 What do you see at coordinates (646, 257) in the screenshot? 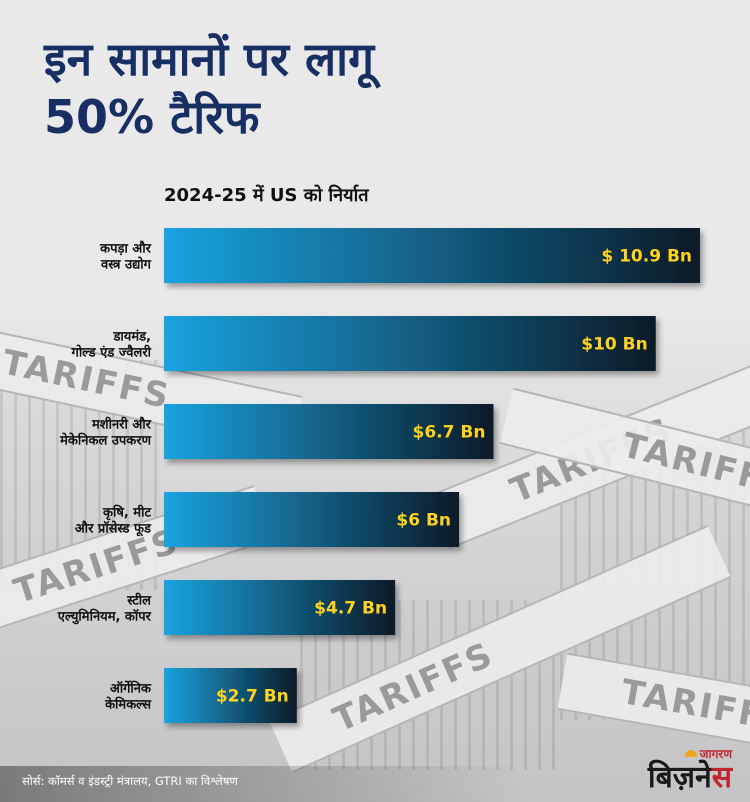
I see `bar-value-label: $ 10.9 Bn` at bounding box center [646, 257].